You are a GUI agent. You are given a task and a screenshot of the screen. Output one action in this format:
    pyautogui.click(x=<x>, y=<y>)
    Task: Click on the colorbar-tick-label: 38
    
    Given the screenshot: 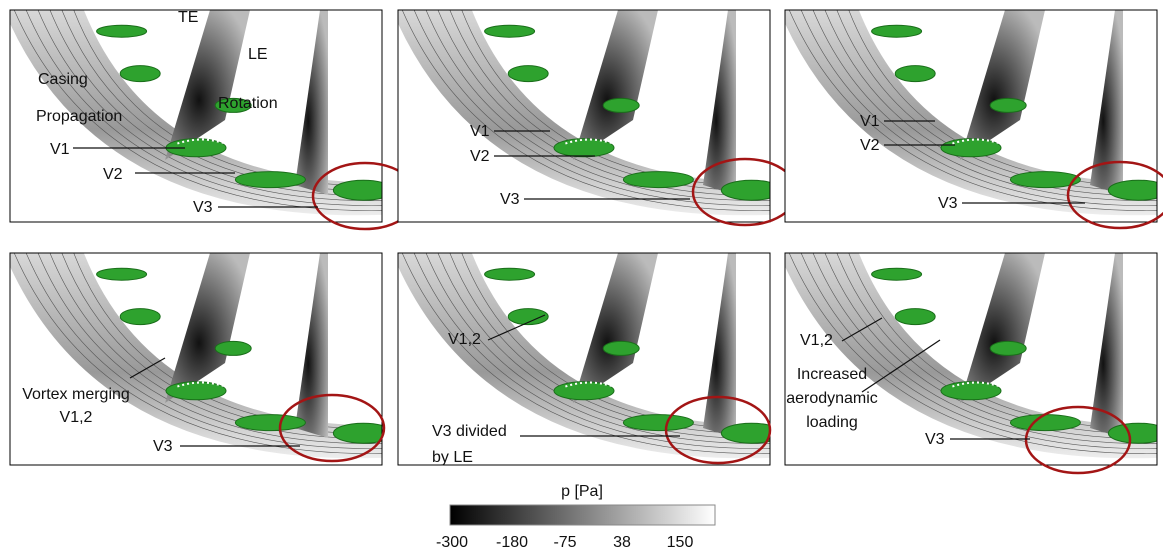 What is the action you would take?
    pyautogui.click(x=622, y=542)
    